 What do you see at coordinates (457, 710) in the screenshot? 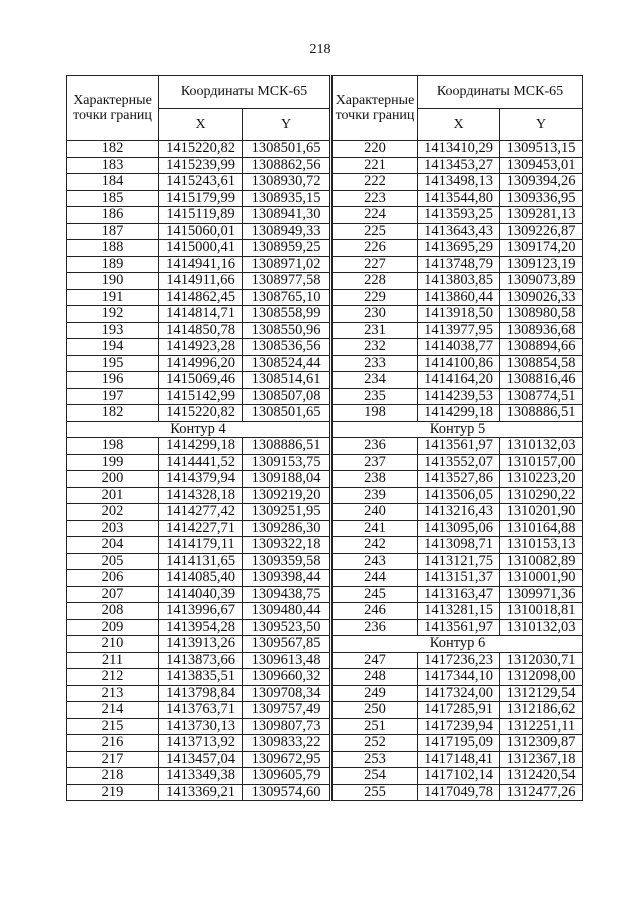
I see `table-row: 250 1417285,91 1312186,62` at bounding box center [457, 710].